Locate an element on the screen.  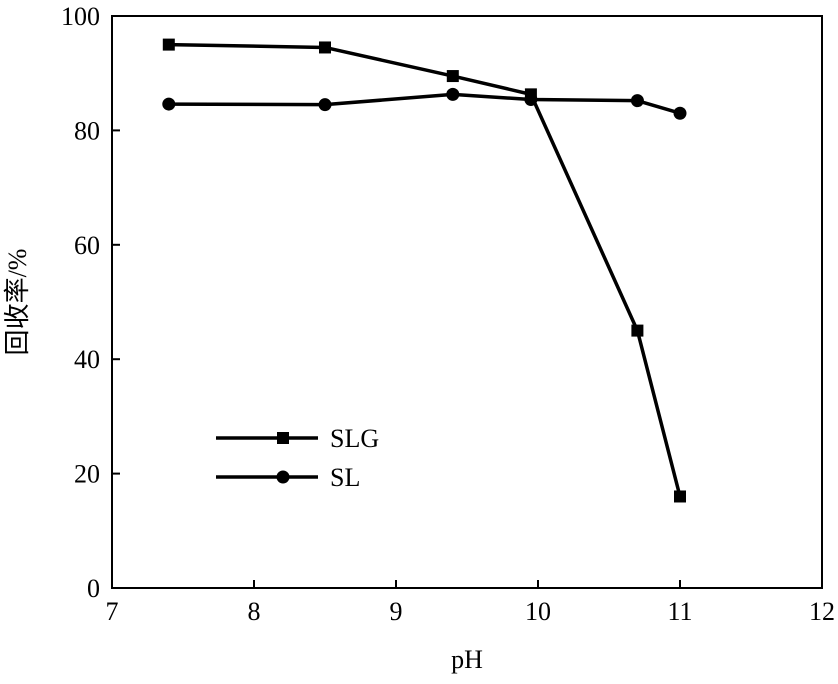
x-tick-label: 12 is located at coordinates (822, 611).